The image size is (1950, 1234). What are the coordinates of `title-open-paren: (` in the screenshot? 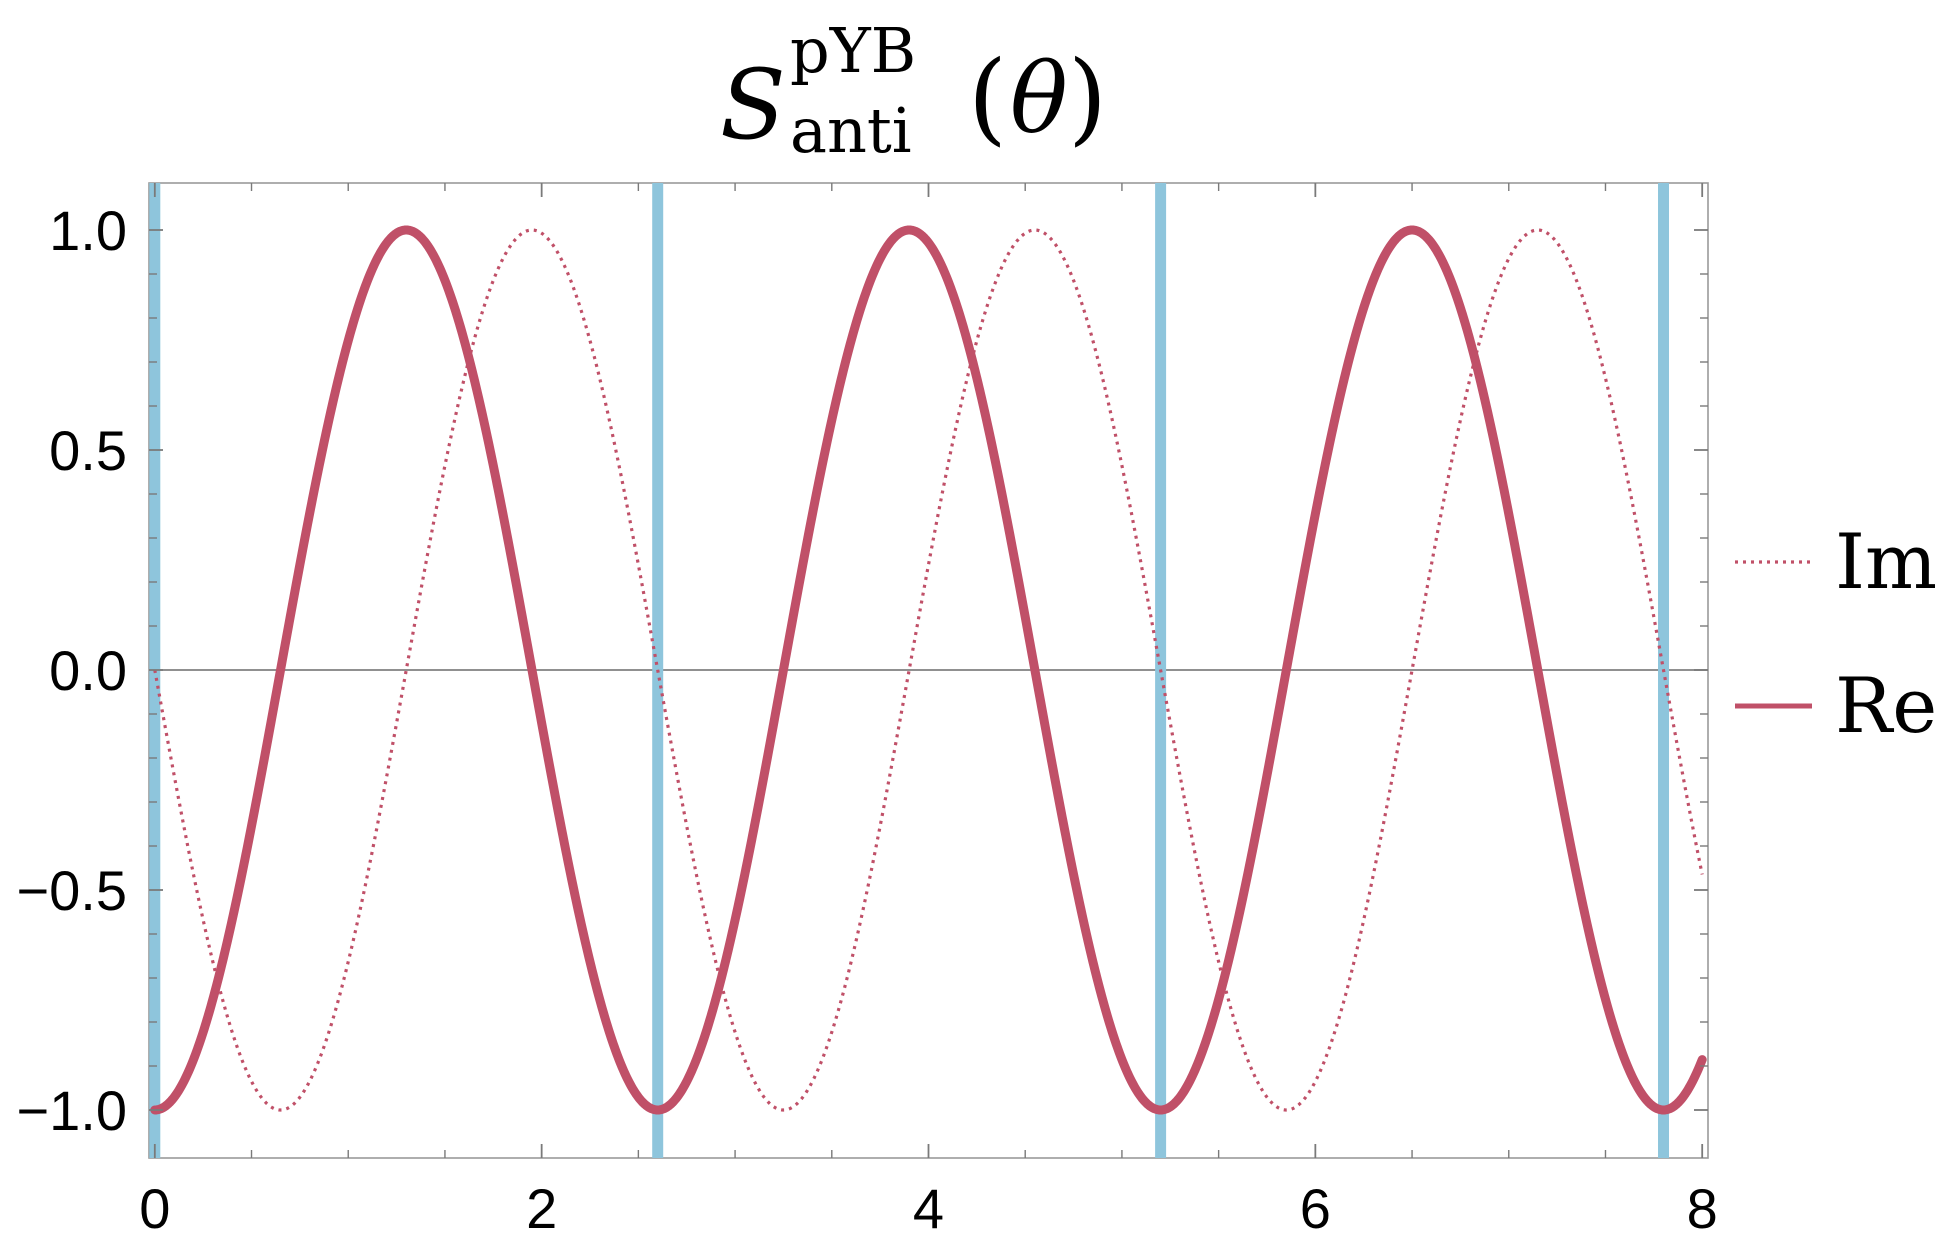 It's located at (987, 97).